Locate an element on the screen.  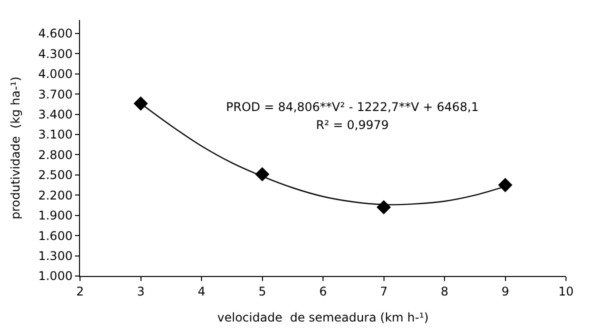
x-tick-label: 9 is located at coordinates (505, 291).